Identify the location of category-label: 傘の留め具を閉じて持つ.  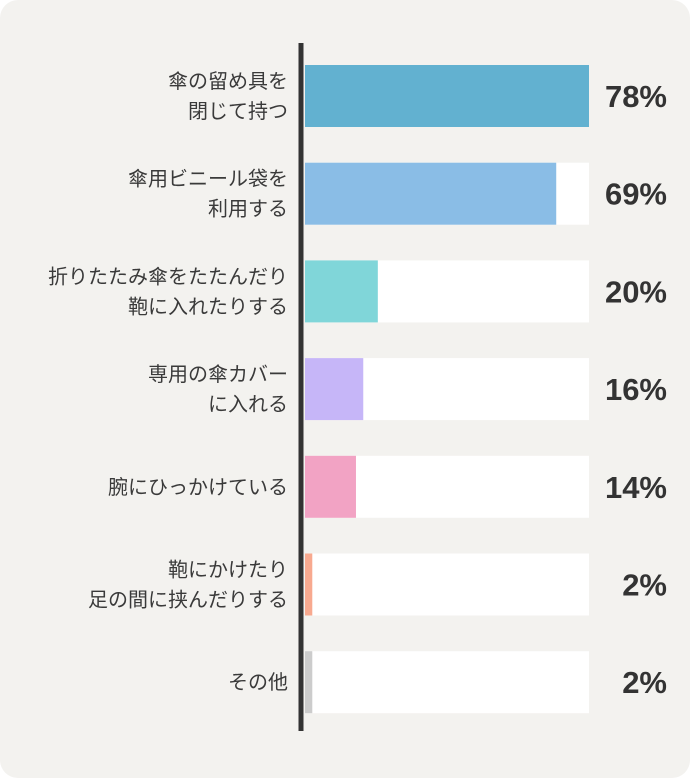
(228, 96).